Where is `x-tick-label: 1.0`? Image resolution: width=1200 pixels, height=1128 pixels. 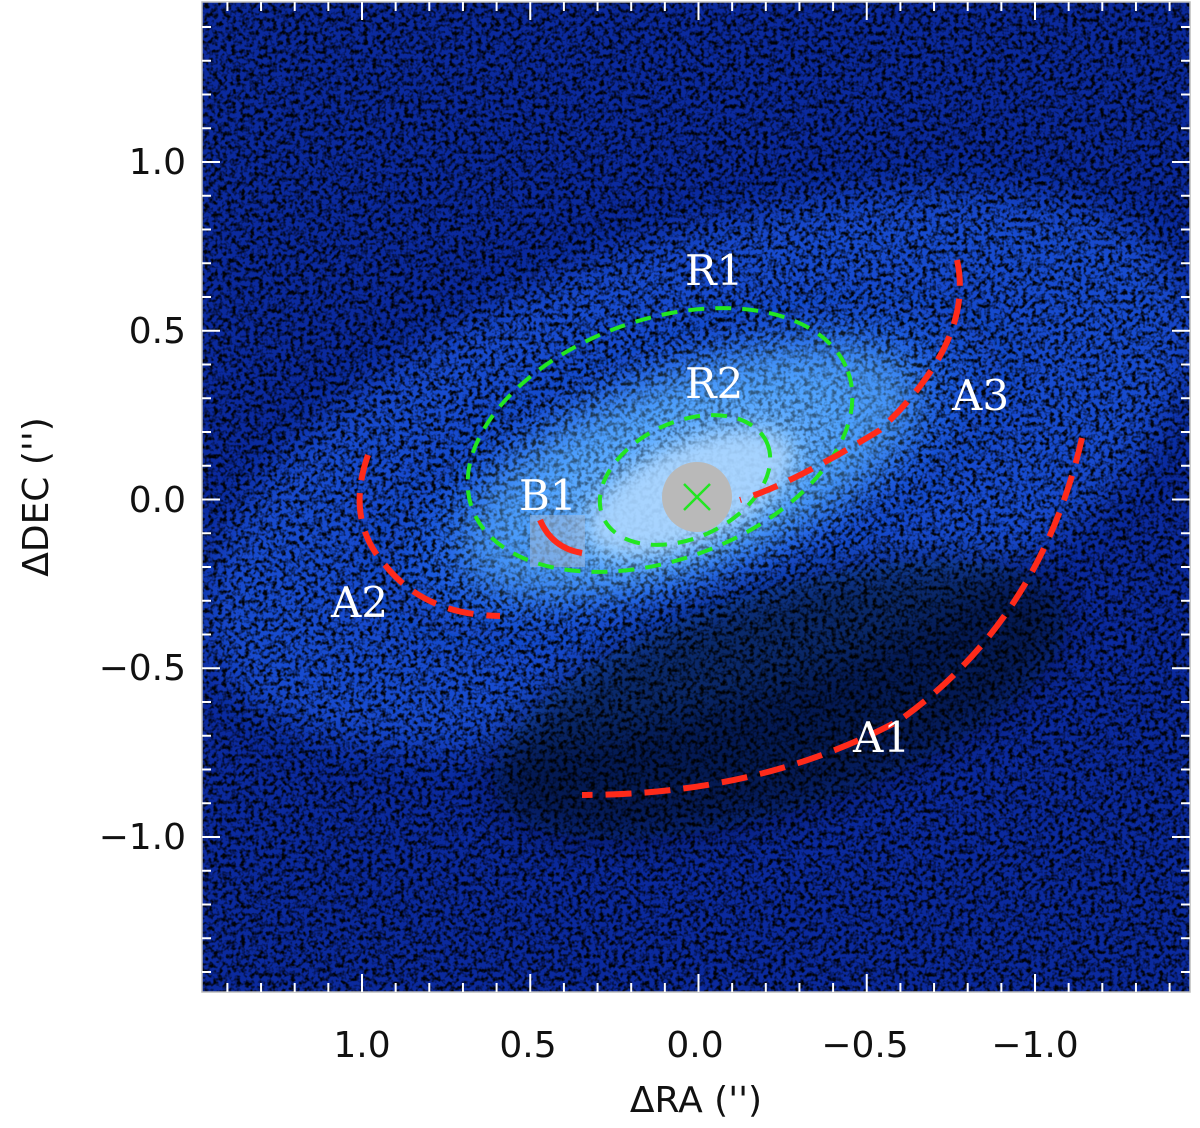 x-tick-label: 1.0 is located at coordinates (361, 1045).